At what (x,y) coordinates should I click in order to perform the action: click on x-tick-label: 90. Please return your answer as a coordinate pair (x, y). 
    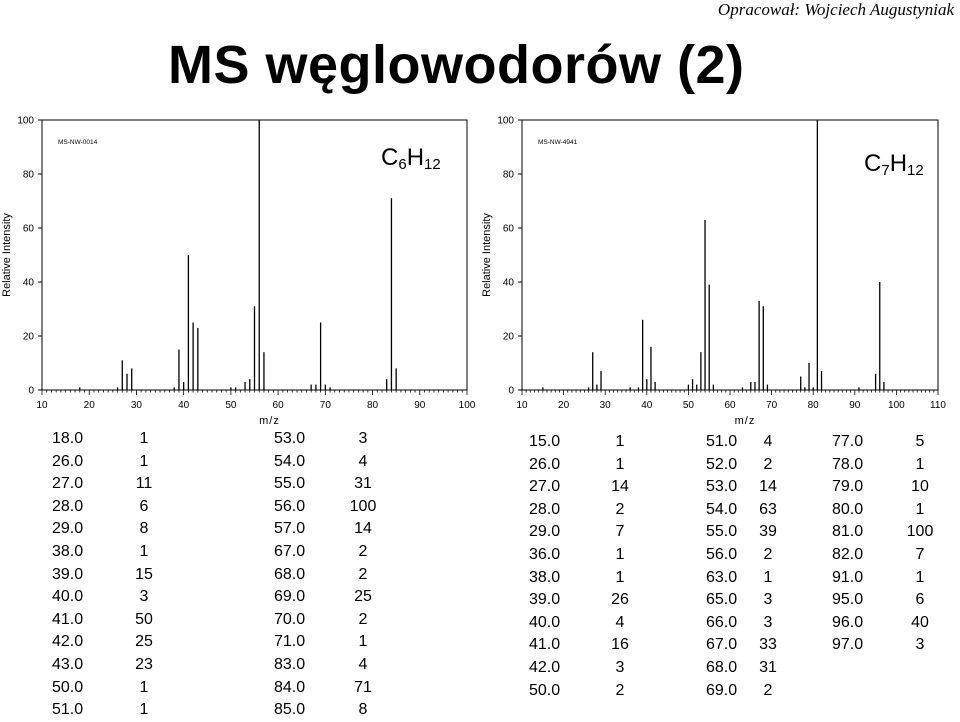
    Looking at the image, I should click on (855, 405).